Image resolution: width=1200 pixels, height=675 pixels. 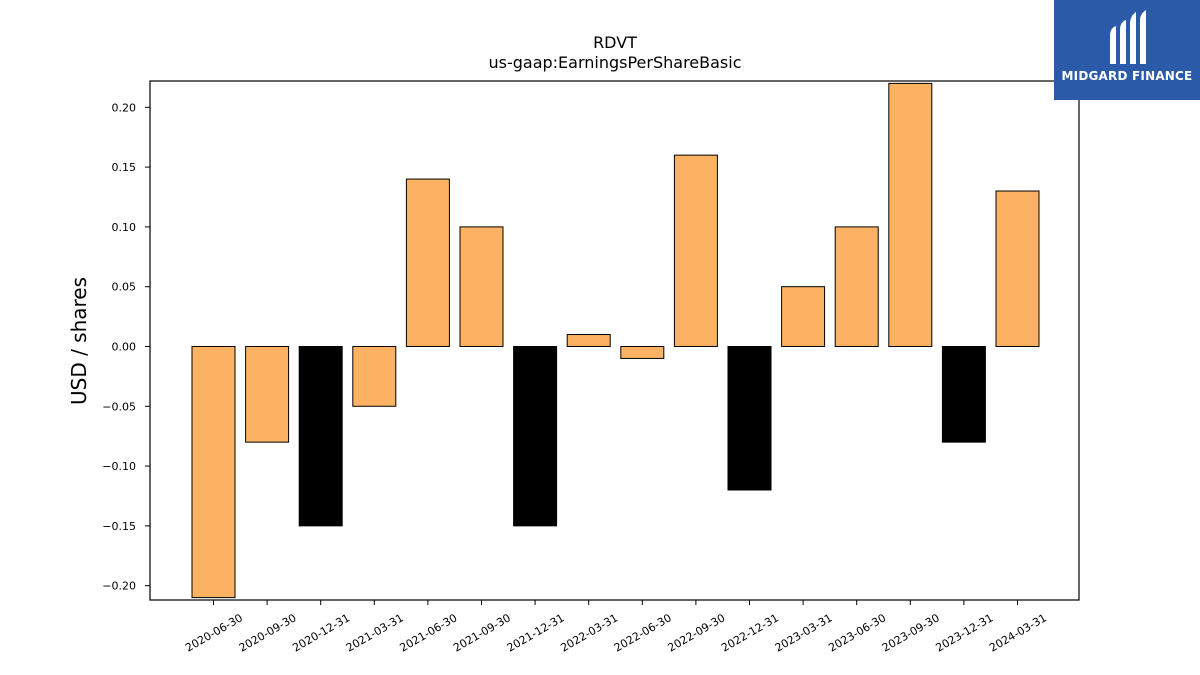 What do you see at coordinates (268, 632) in the screenshot?
I see `x-tick-label: 2020-09-30` at bounding box center [268, 632].